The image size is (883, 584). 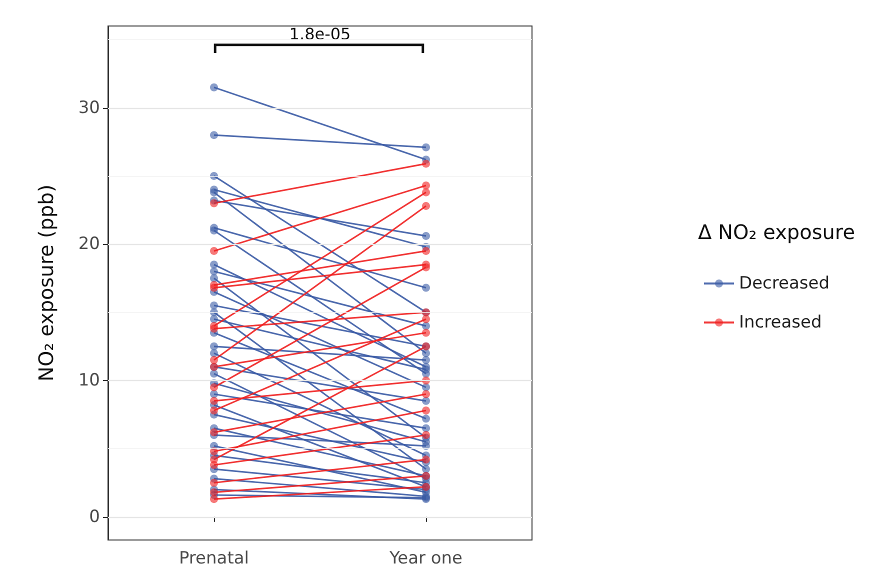 What do you see at coordinates (89, 108) in the screenshot?
I see `y-tick-label: 30` at bounding box center [89, 108].